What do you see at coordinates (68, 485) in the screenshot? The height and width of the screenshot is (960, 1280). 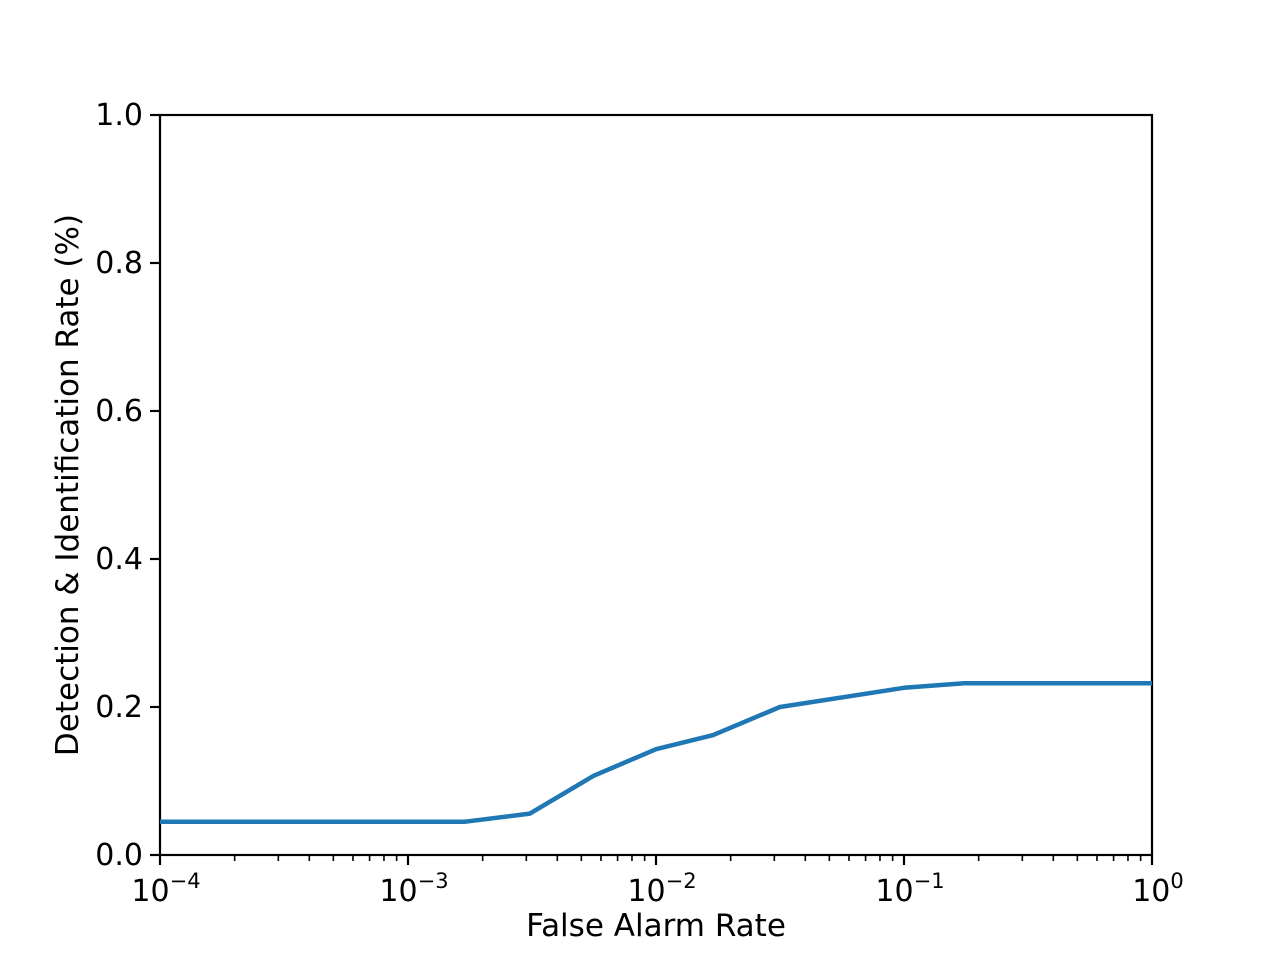 I see `y-axis-label: Detection & Identification Rate (%)` at bounding box center [68, 485].